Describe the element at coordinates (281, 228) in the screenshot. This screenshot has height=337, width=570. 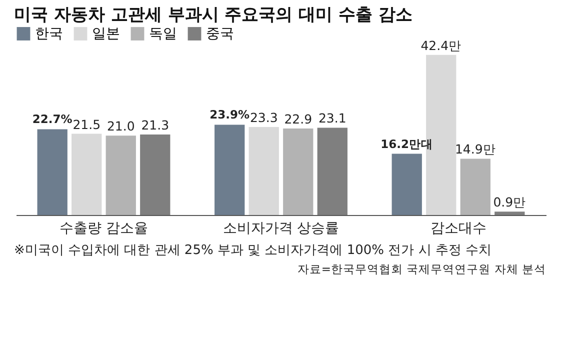
I see `x-tick-label: 소비자가격 상승률` at that location.